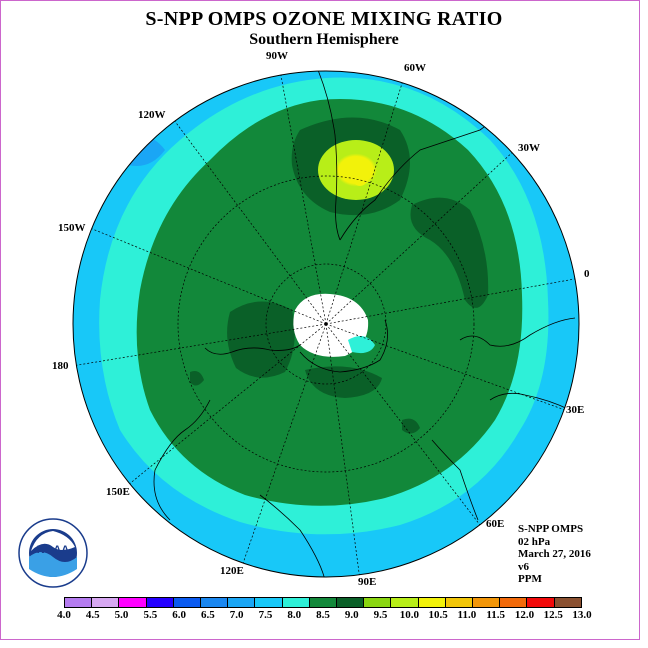 The height and width of the screenshot is (648, 648). I want to click on colorbar-tick-label: 12.0, so click(524, 615).